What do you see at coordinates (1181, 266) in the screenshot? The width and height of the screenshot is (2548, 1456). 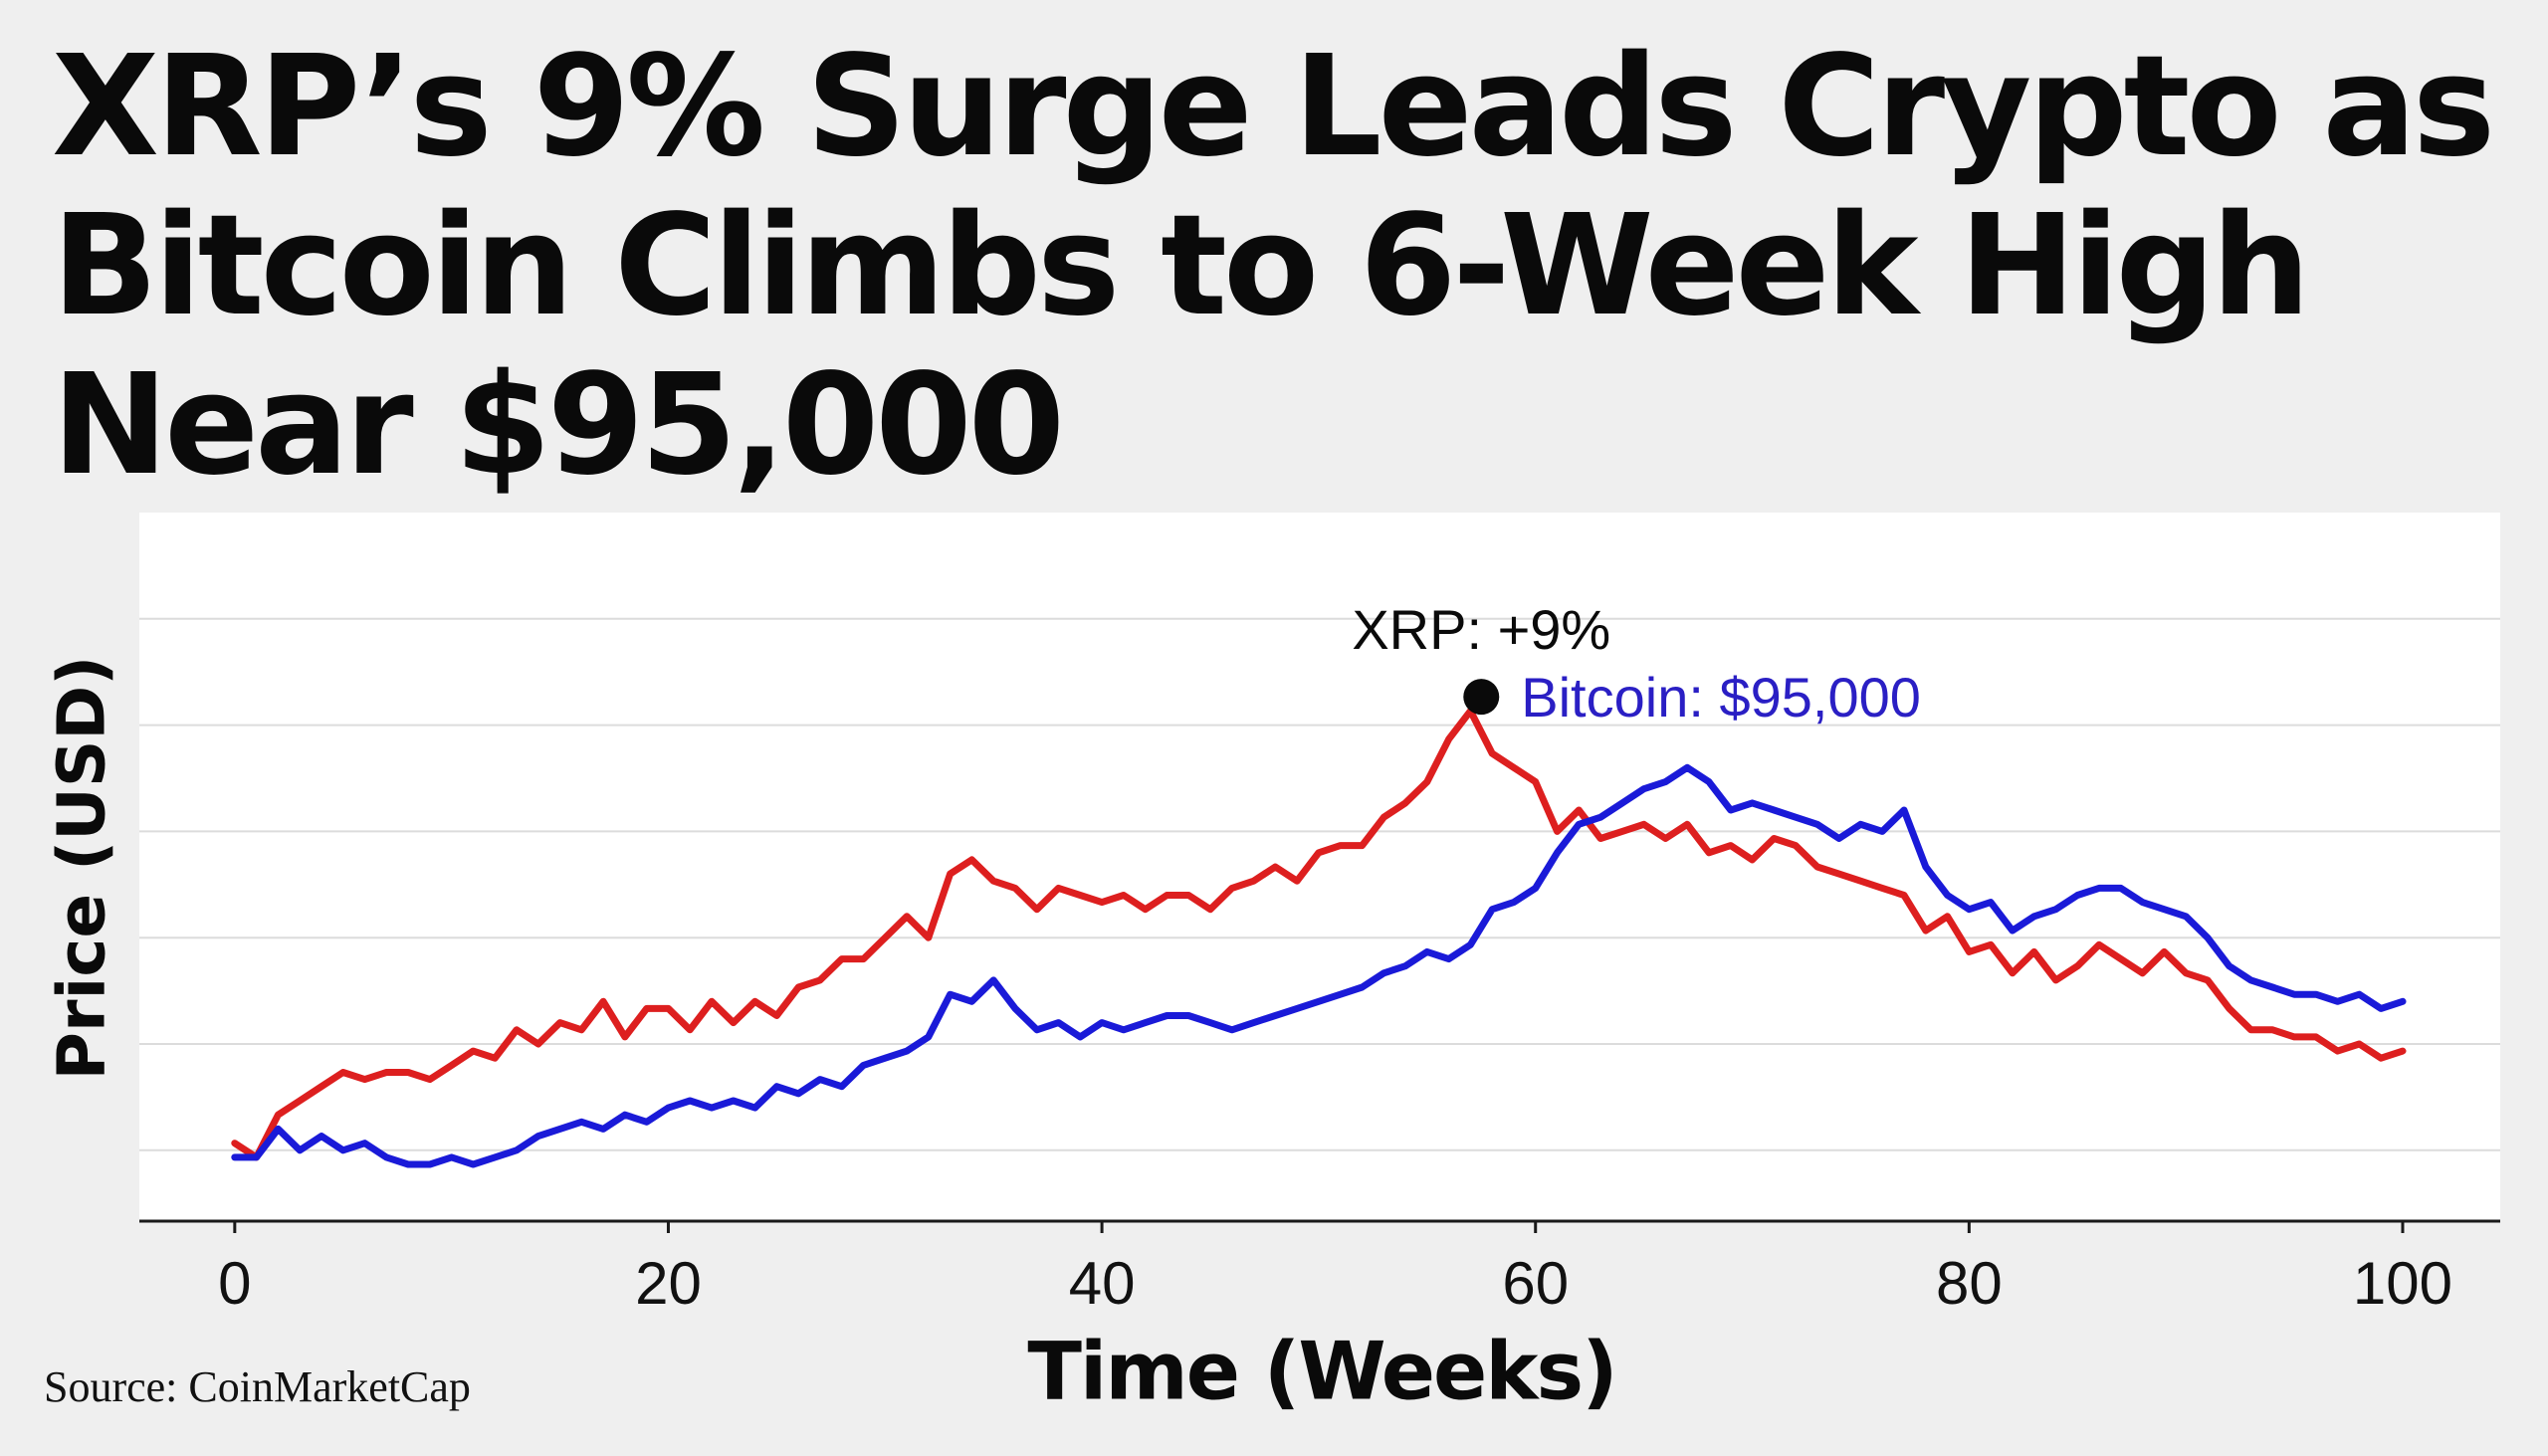 I see `headline-line-2: Bitcoin Climbs to 6-Week High` at bounding box center [1181, 266].